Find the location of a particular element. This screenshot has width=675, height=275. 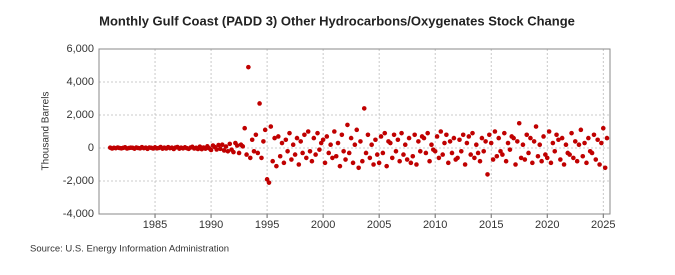

x-tick-label: 2015 is located at coordinates (491, 225).